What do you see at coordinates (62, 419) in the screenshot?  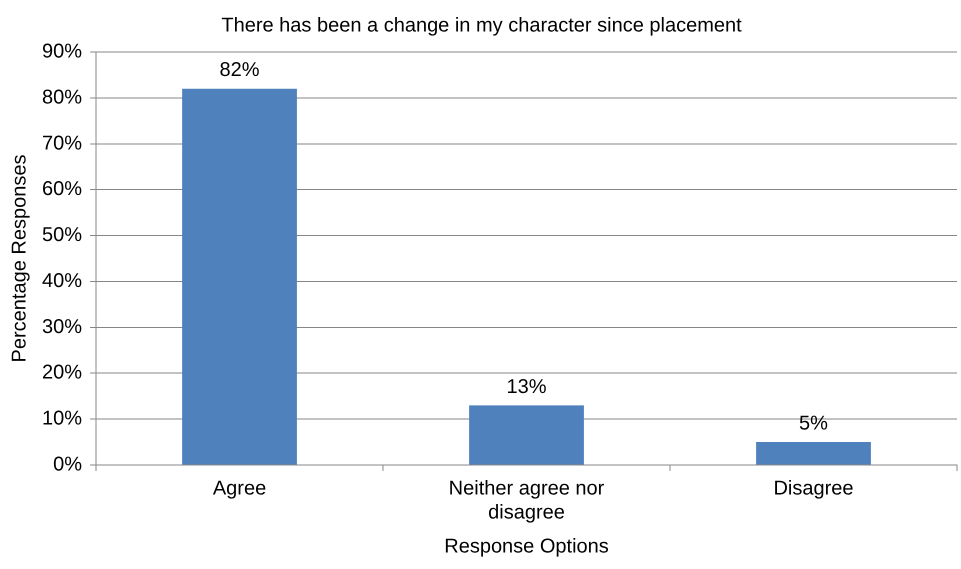 I see `y-tick-label: 10%` at bounding box center [62, 419].